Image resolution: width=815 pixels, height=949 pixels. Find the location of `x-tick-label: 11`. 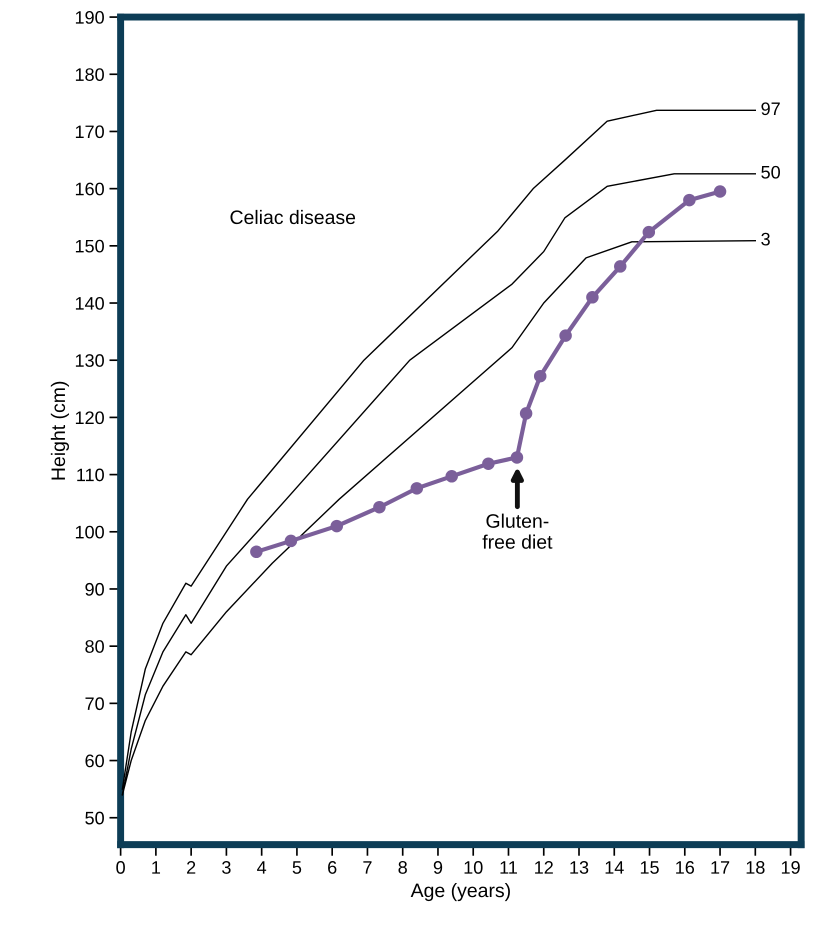

x-tick-label: 11 is located at coordinates (508, 867).